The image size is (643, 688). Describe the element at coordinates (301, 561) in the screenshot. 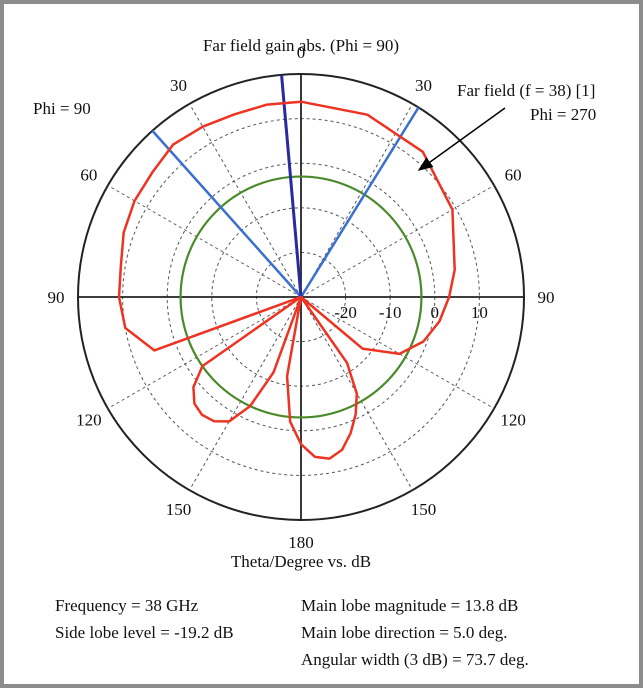

I see `x-axis-label: Theta/Degree vs. dB` at that location.